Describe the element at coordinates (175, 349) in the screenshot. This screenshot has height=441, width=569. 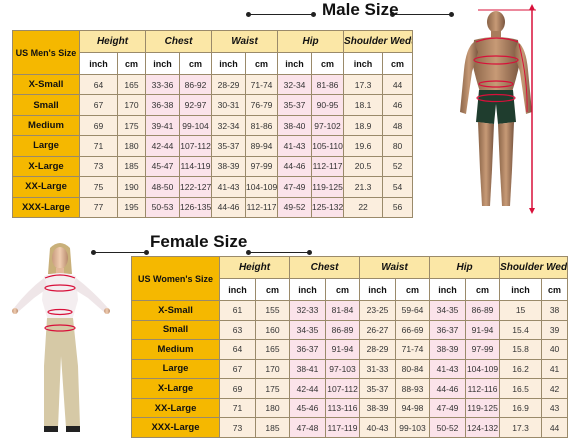
I see `size-label: Medium` at that location.